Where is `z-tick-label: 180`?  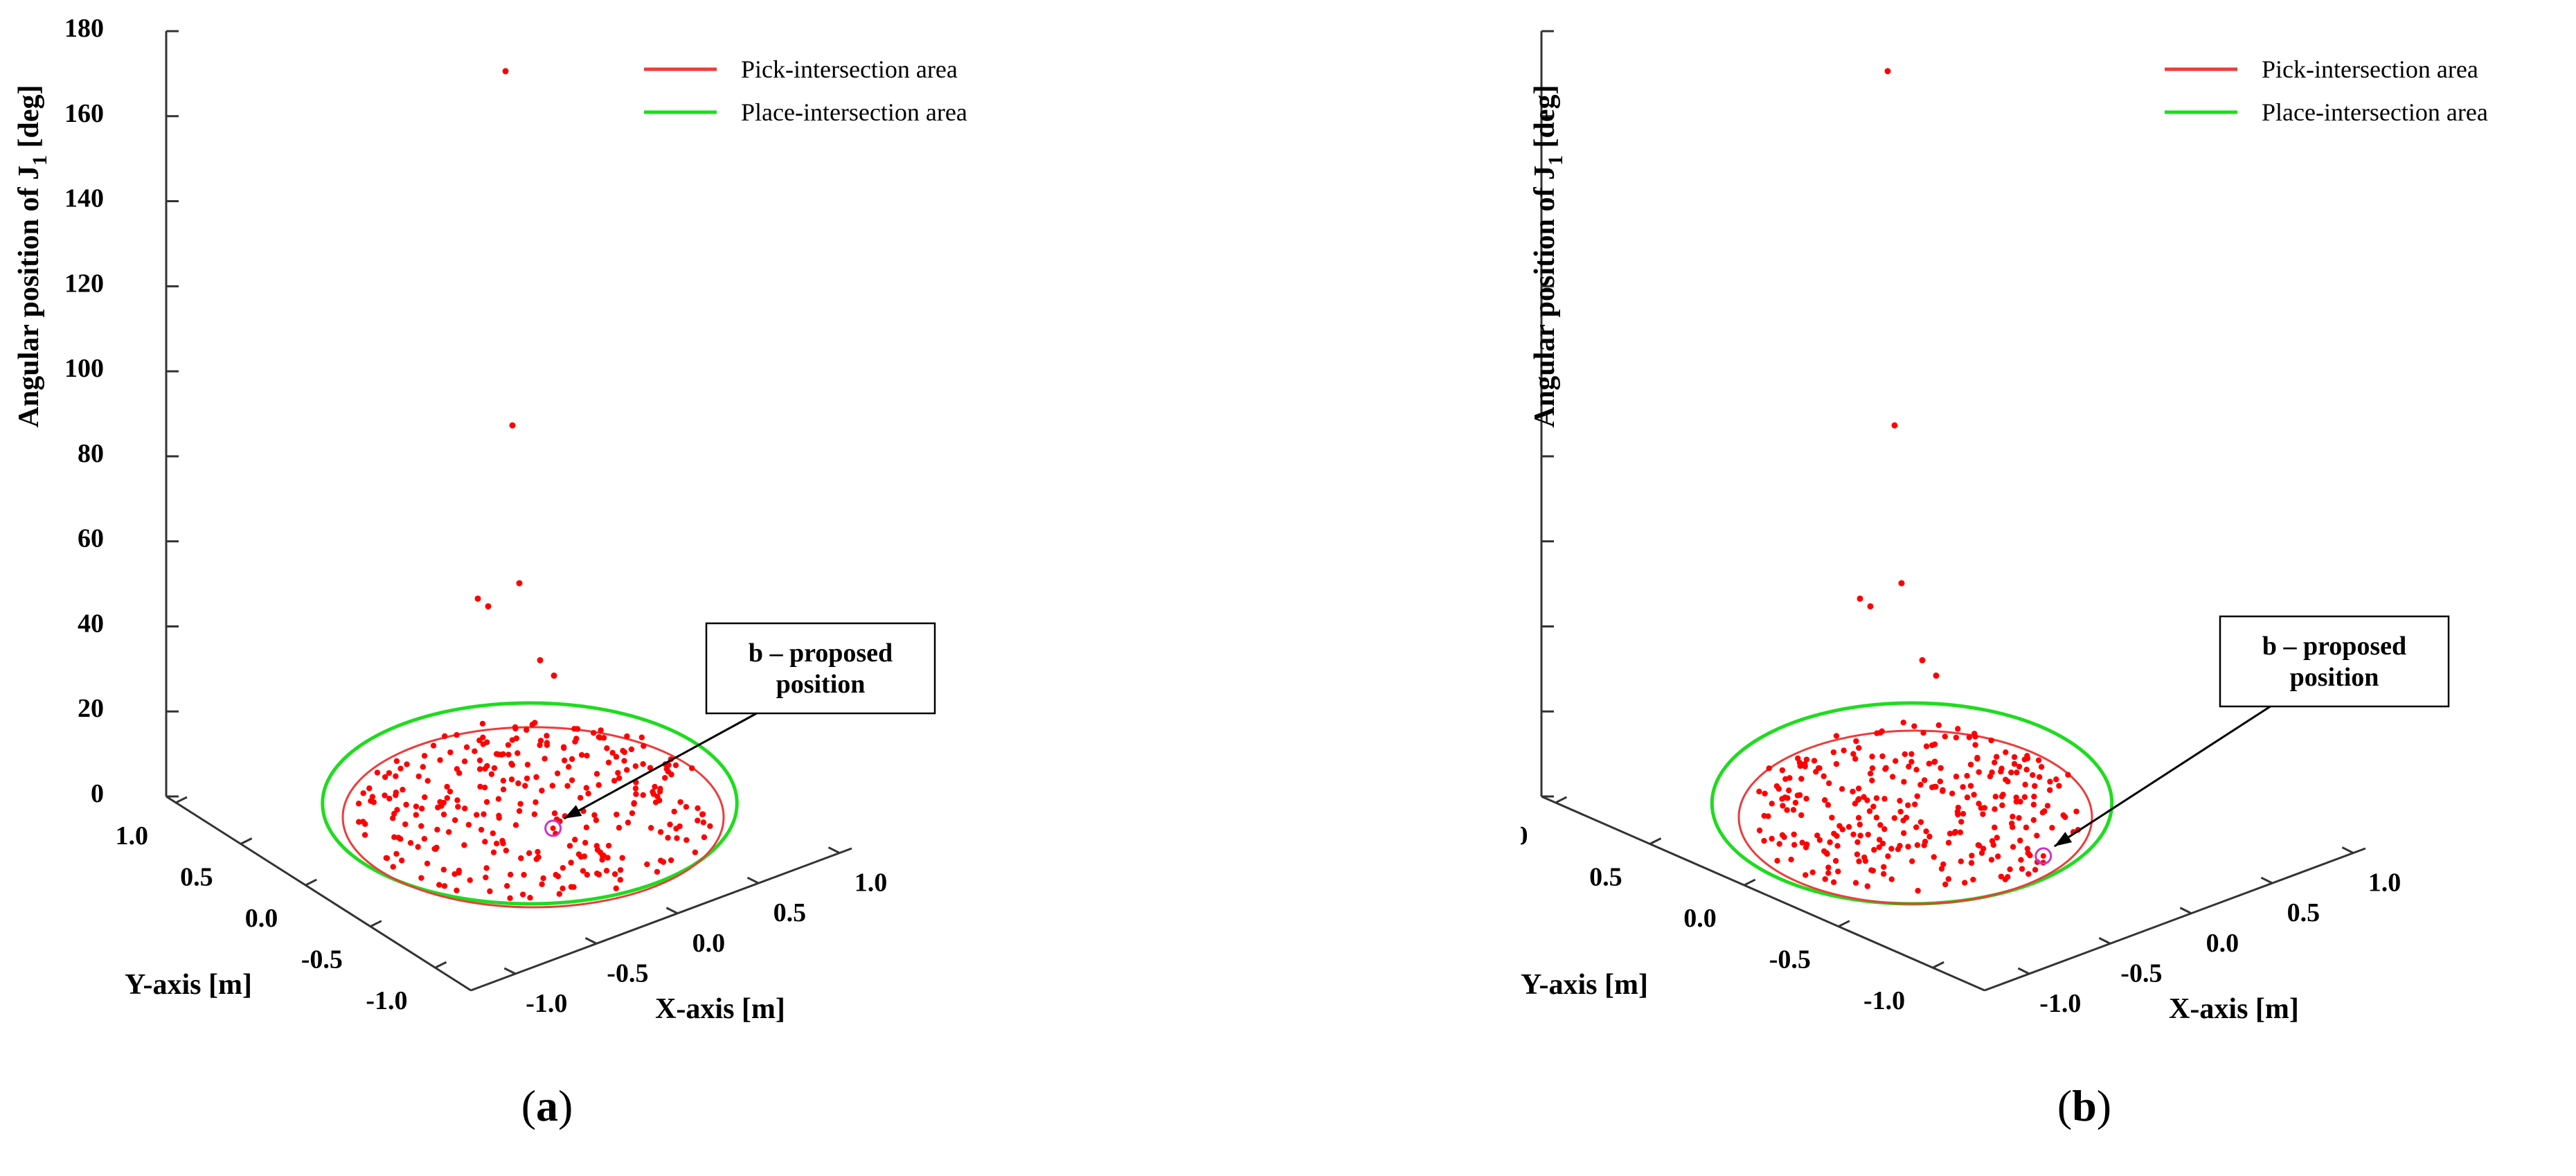
z-tick-label: 180 is located at coordinates (84, 29).